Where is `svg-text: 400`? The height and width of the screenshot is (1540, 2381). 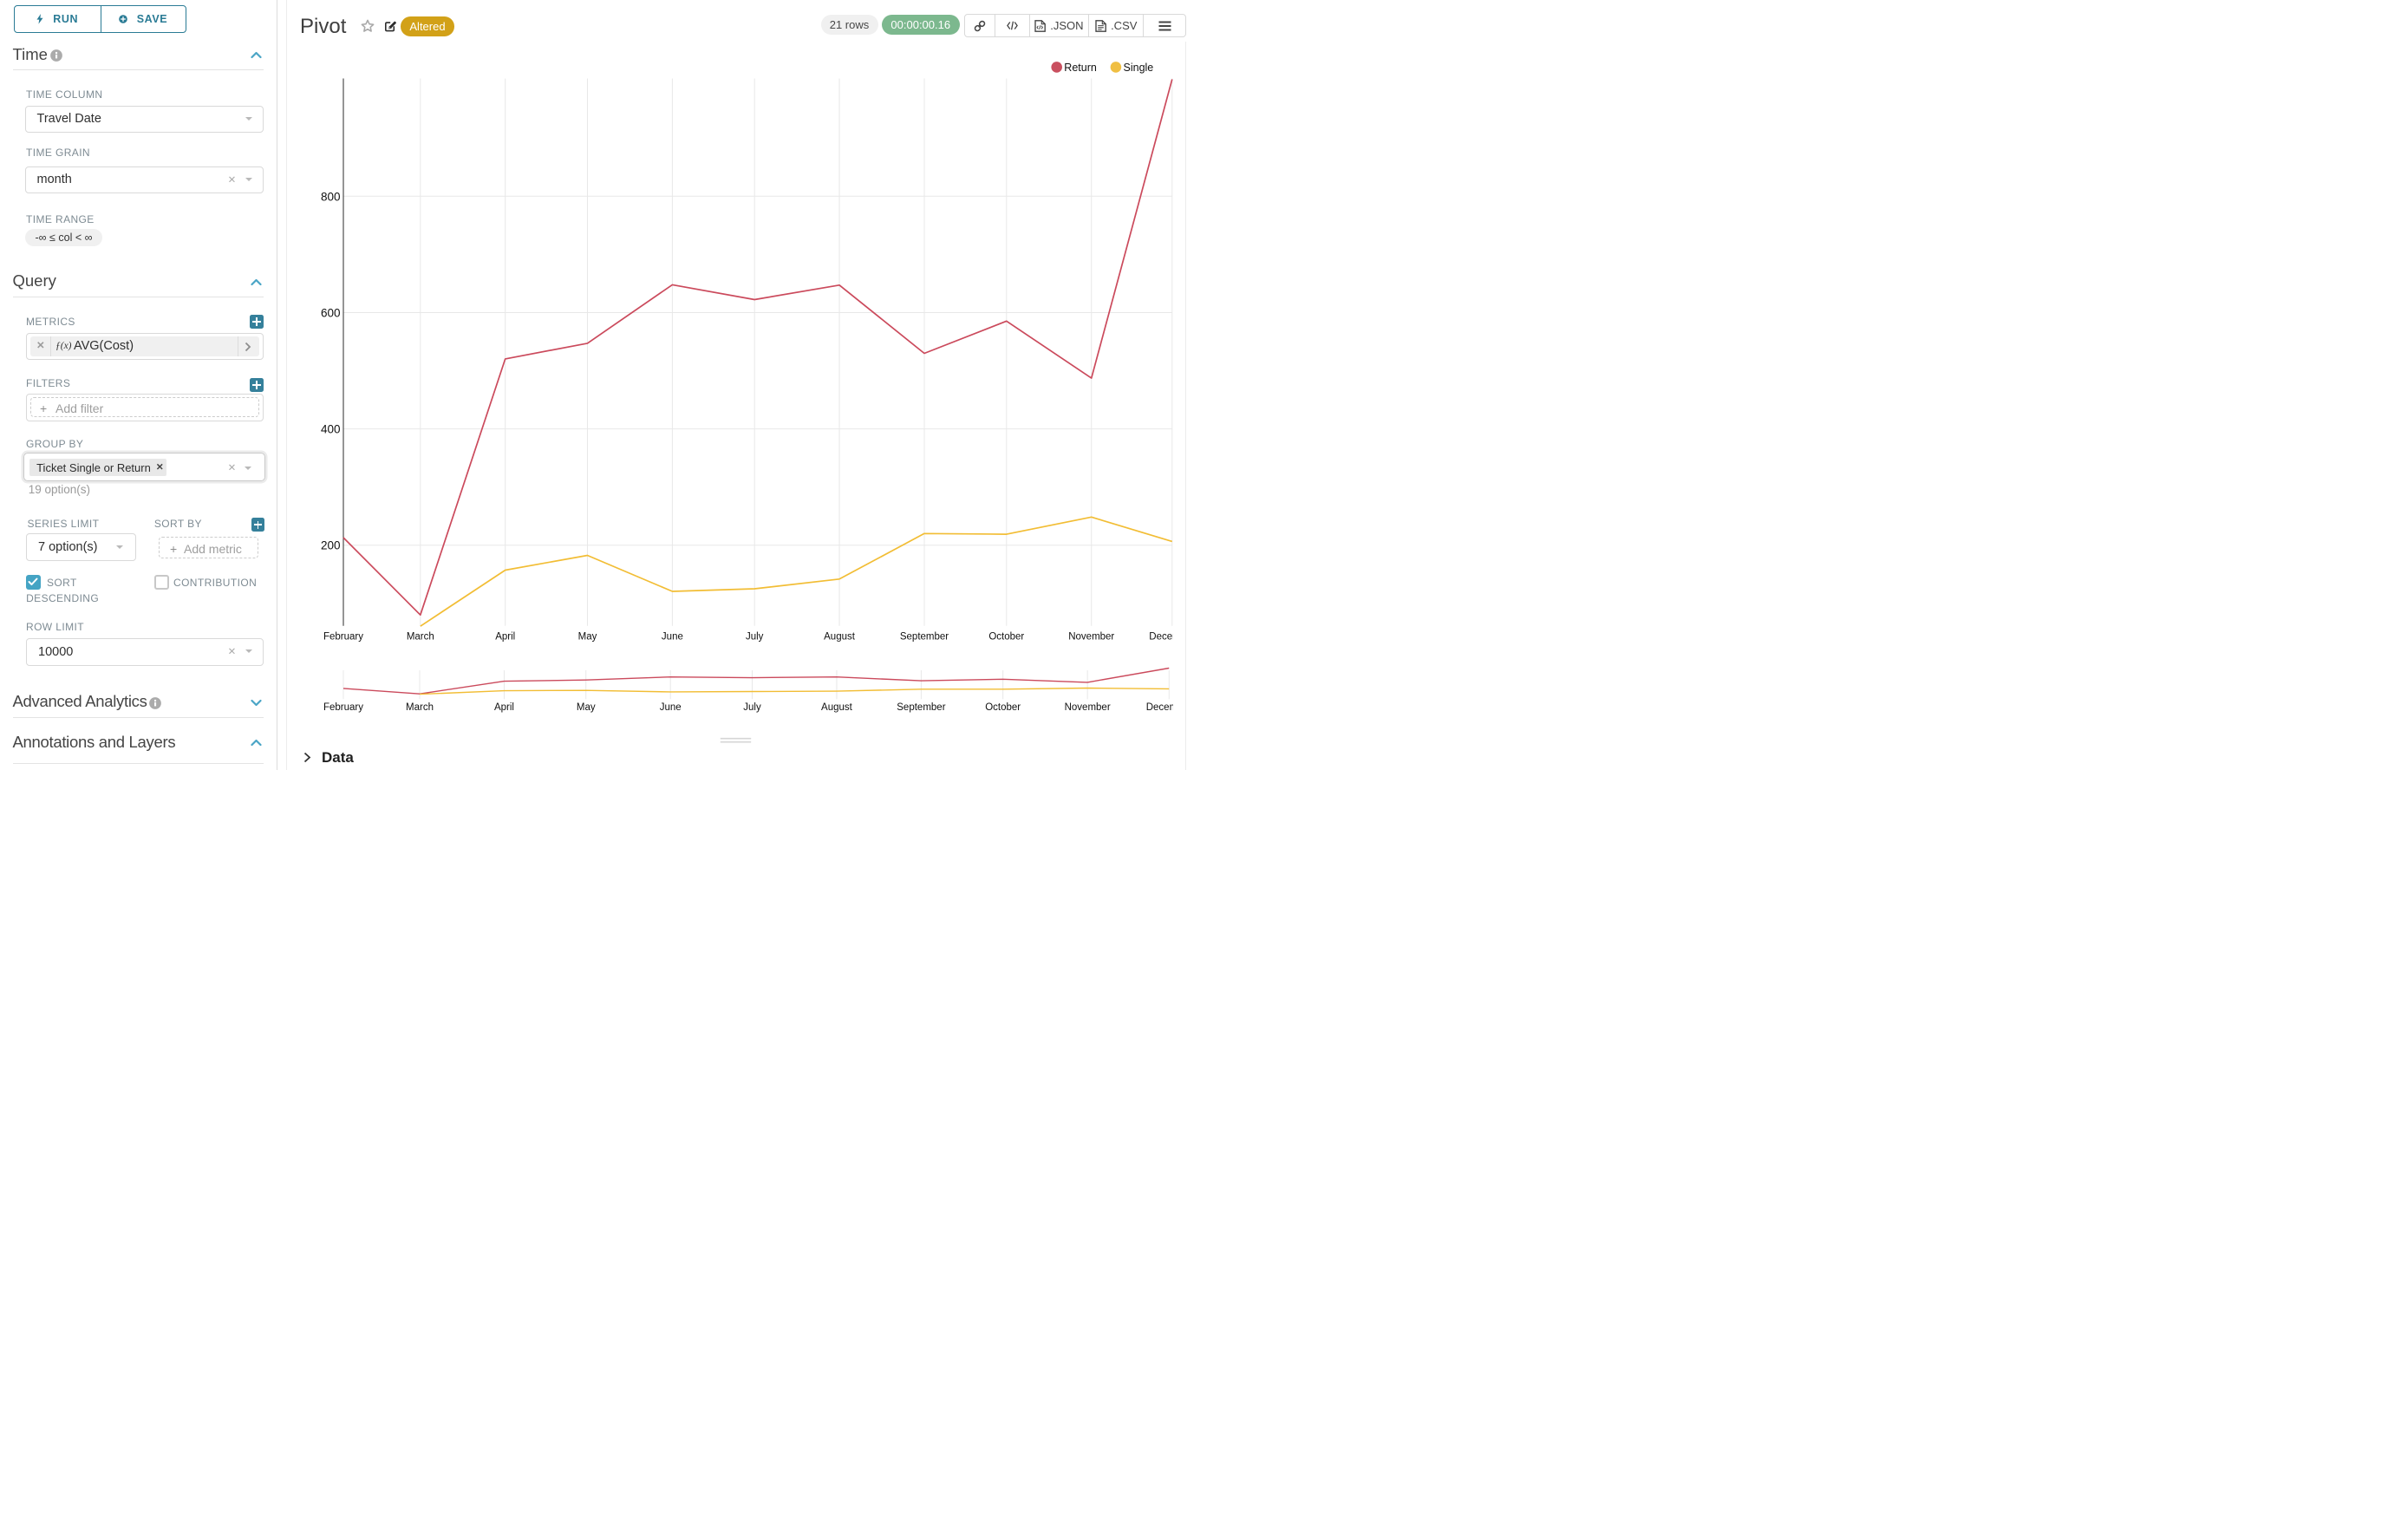
svg-text: 400 is located at coordinates (331, 429).